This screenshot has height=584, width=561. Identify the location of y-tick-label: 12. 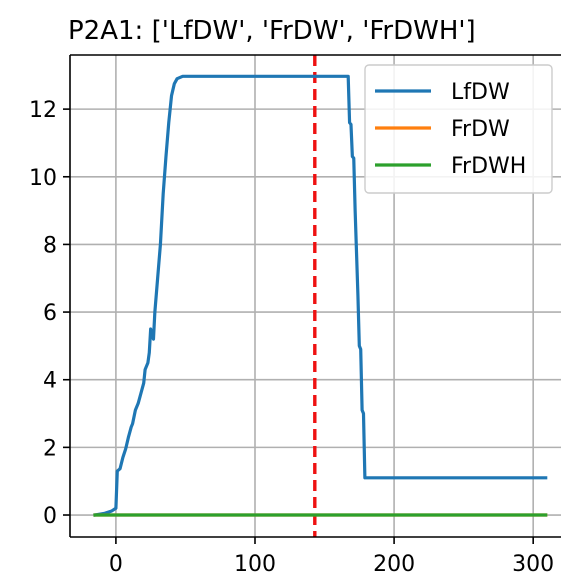
(43, 110).